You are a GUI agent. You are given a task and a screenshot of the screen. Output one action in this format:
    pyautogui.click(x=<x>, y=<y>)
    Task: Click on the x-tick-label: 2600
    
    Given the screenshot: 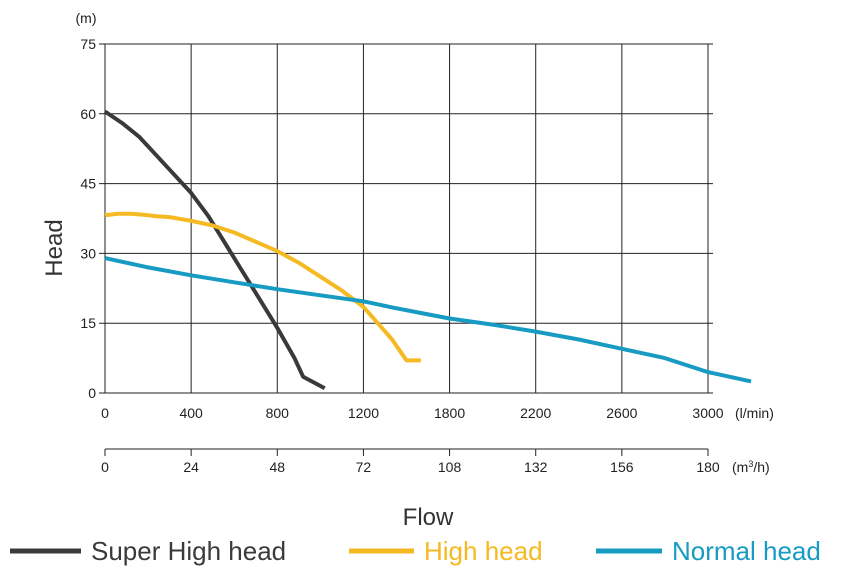 What is the action you would take?
    pyautogui.click(x=621, y=413)
    